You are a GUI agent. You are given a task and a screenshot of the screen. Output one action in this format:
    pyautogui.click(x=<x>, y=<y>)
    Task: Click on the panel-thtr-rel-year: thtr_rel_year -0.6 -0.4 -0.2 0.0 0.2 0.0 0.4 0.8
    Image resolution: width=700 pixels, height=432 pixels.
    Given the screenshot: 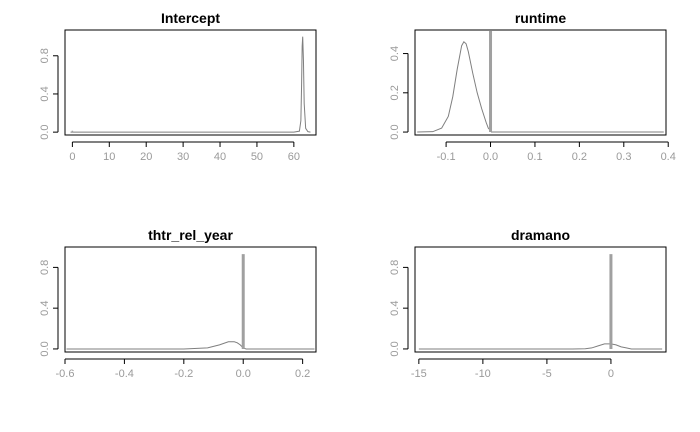 What is the action you would take?
    pyautogui.click(x=178, y=303)
    